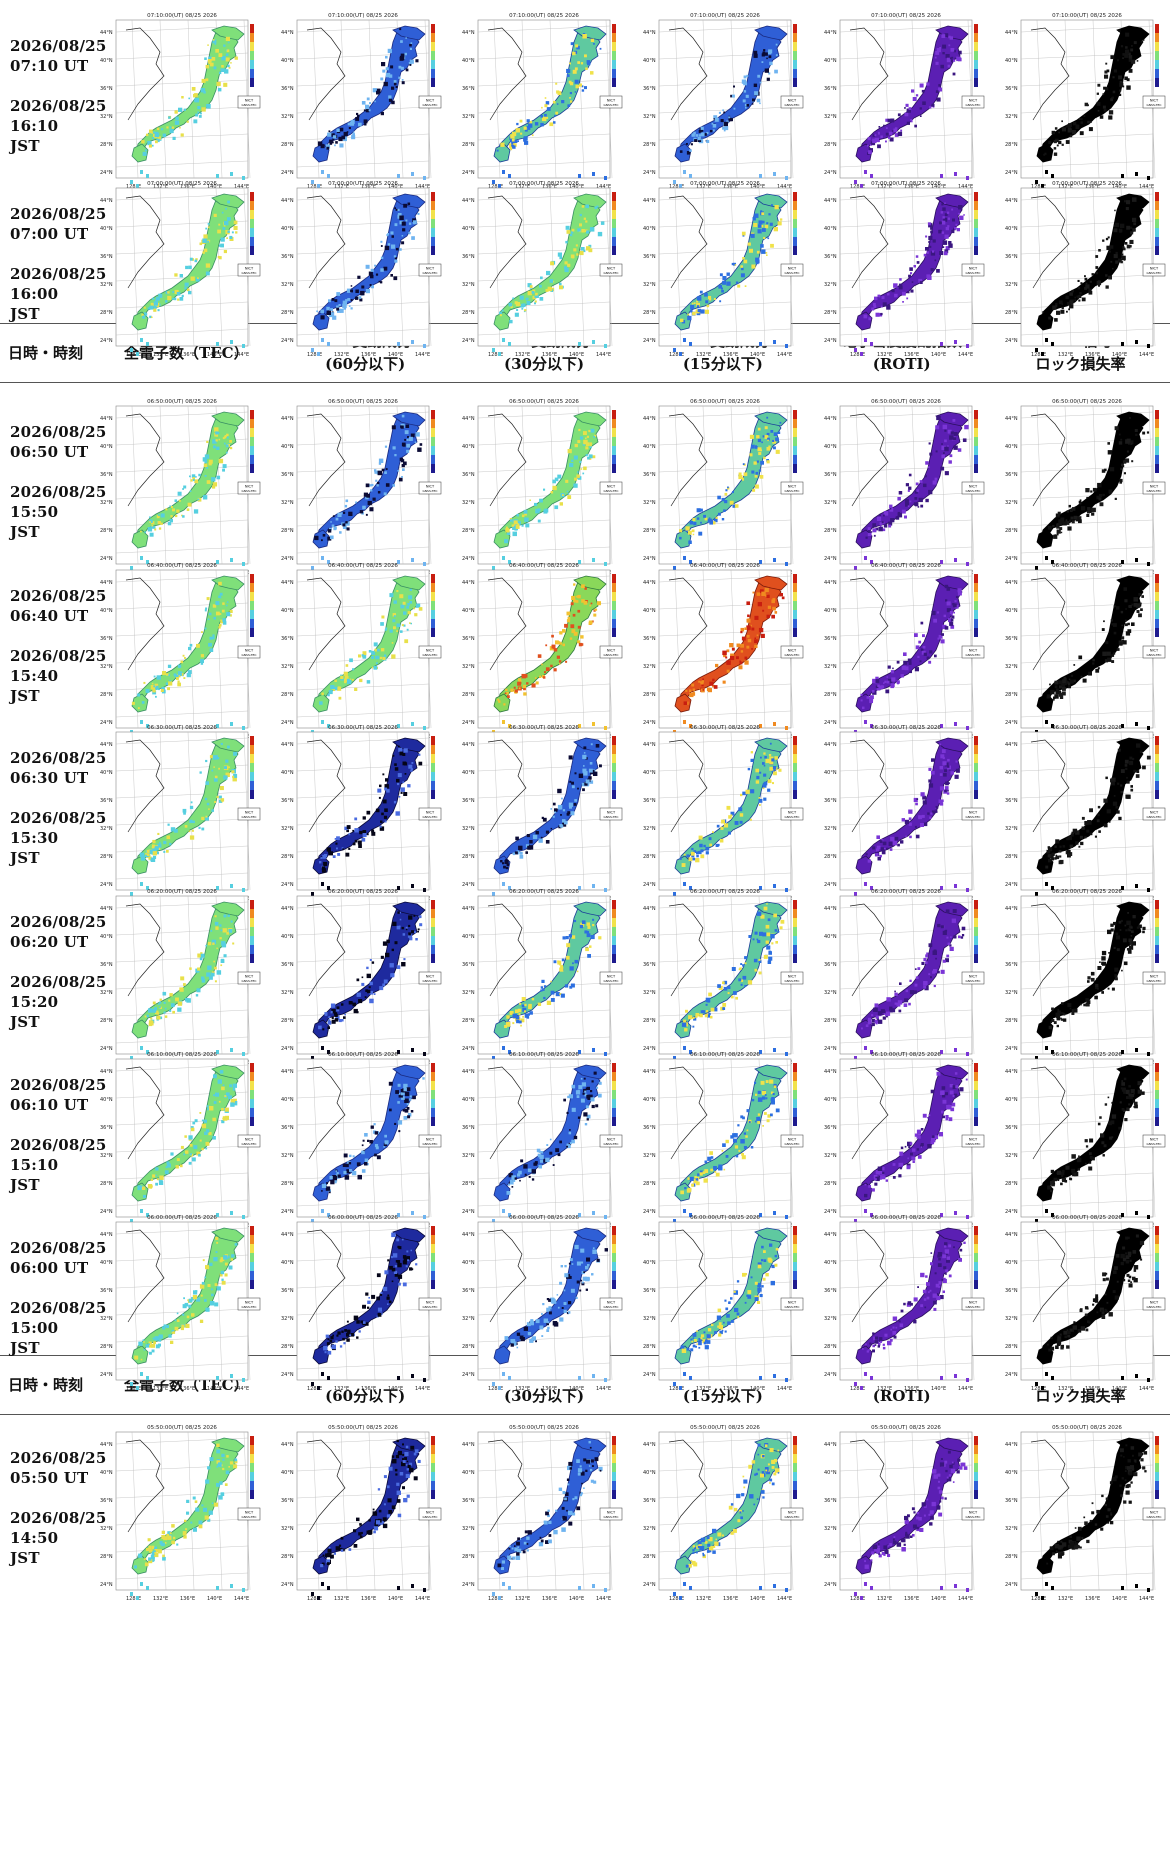 The height and width of the screenshot is (1853, 1170). Describe the element at coordinates (34, 1002) in the screenshot. I see `jst-time: 15:20` at that location.